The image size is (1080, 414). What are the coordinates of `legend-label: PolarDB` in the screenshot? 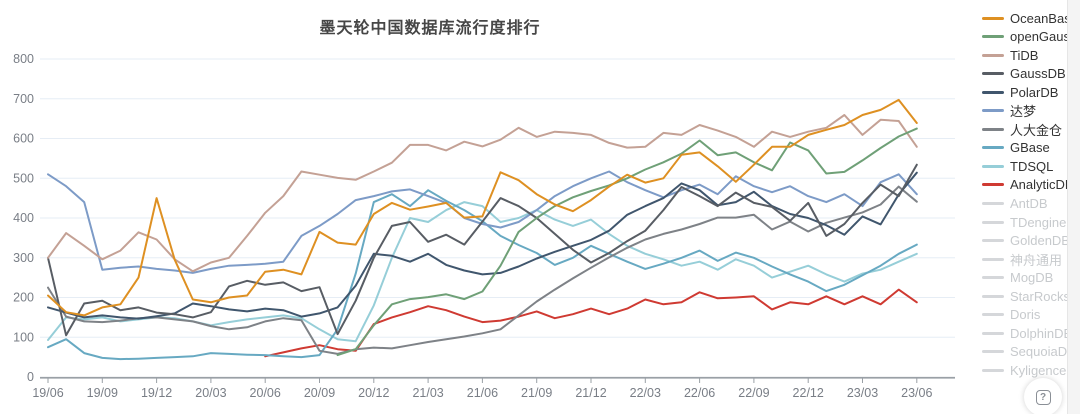 It's located at (1034, 92).